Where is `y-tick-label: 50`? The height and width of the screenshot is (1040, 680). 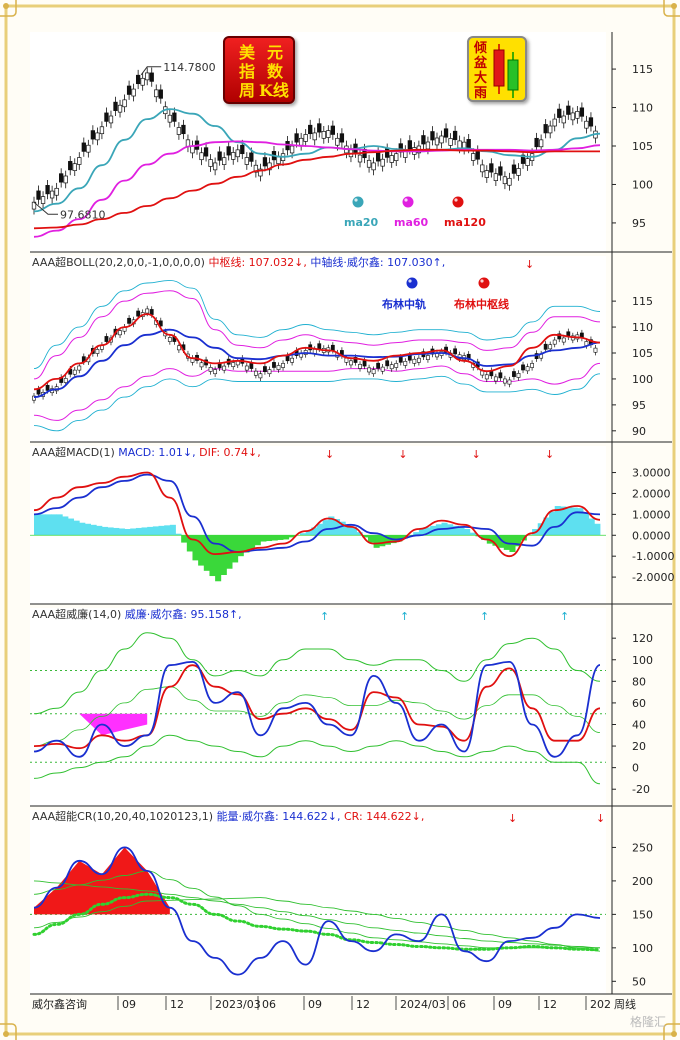
y-tick-label: 50 is located at coordinates (639, 981).